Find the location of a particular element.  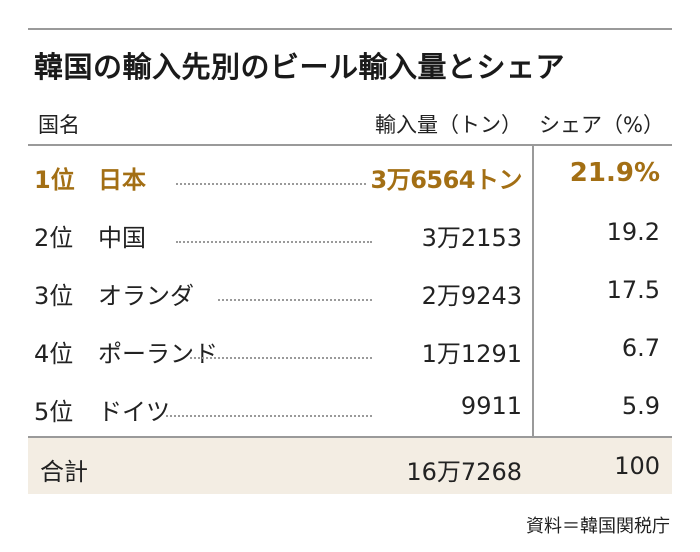

row-share: 5.9 is located at coordinates (640, 406).